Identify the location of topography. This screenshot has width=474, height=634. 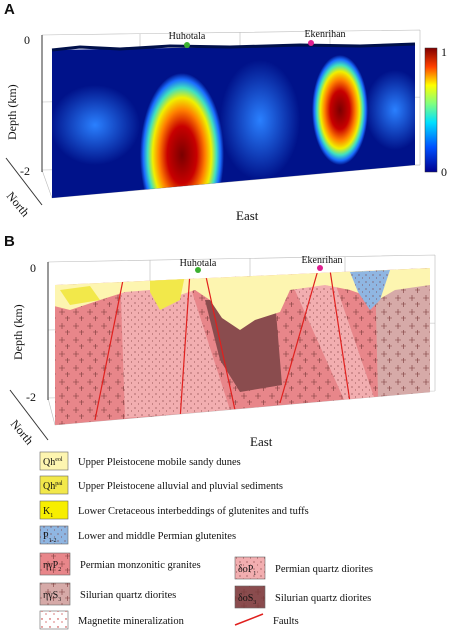
(233, 47).